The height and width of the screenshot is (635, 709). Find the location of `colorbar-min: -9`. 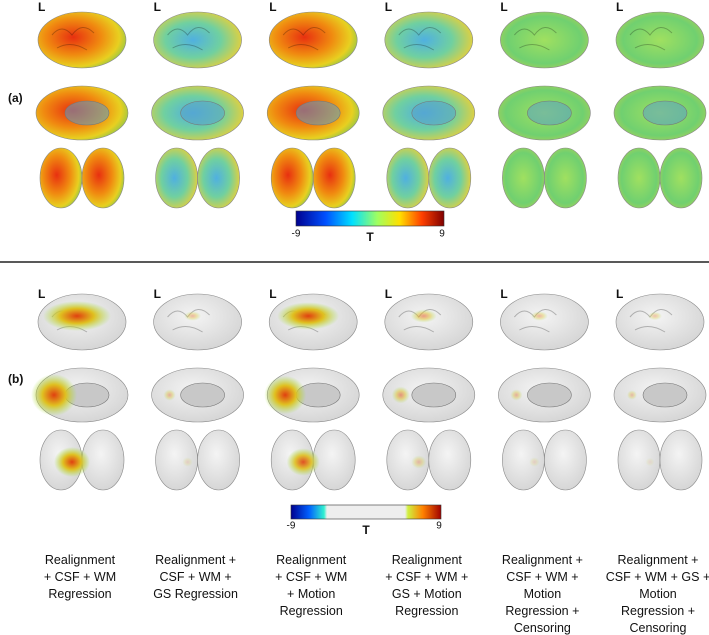

colorbar-min: -9 is located at coordinates (296, 234).